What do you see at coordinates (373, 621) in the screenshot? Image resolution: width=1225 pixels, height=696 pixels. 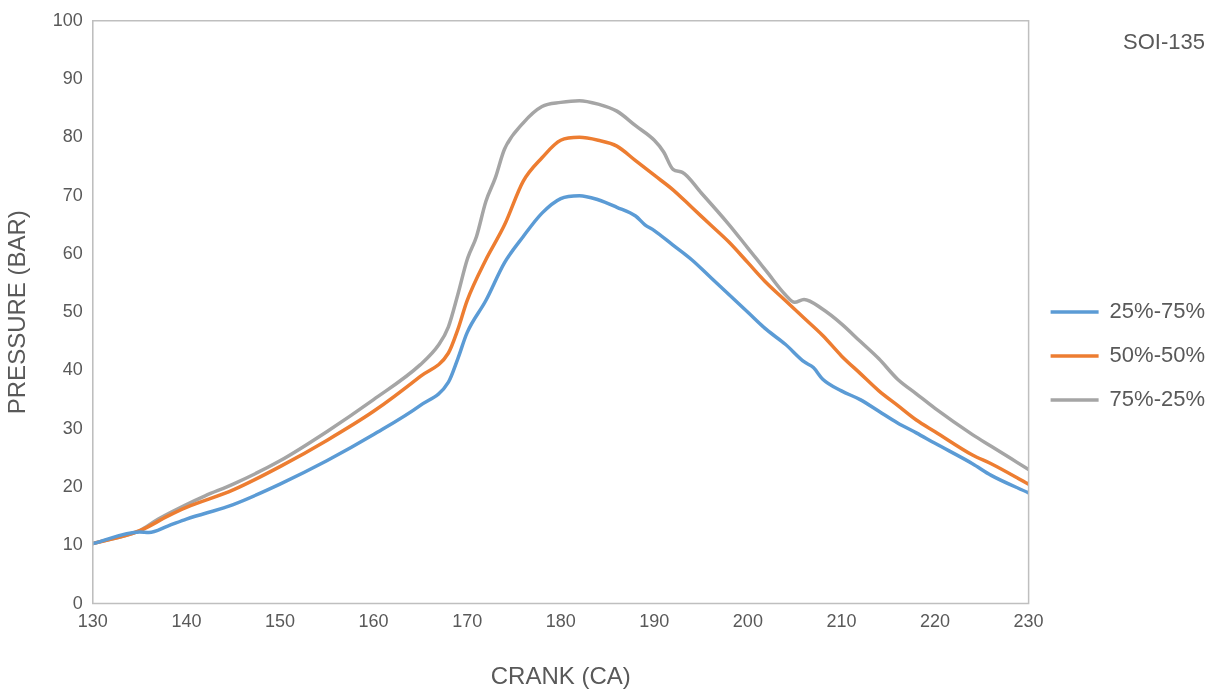 I see `x-tick-label: 160` at bounding box center [373, 621].